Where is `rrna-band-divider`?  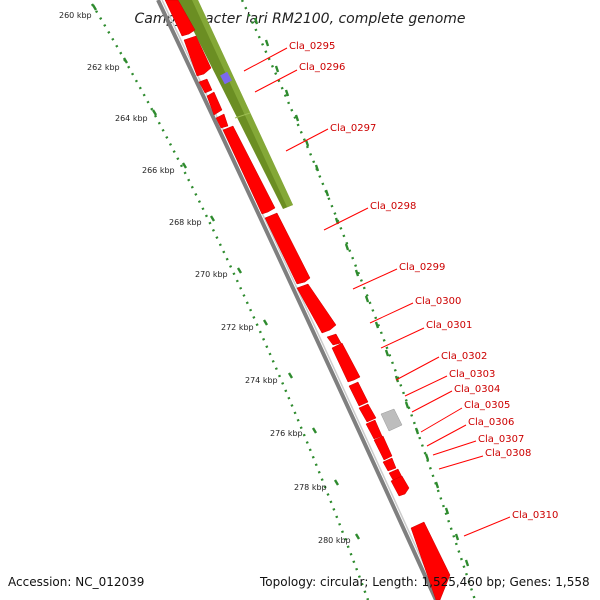 rrna-band-divider is located at coordinates (242, 115).